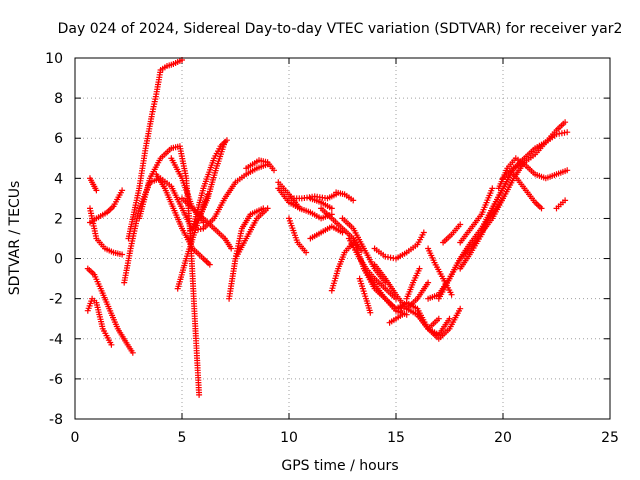  I want to click on series-track-h, so click(164, 230).